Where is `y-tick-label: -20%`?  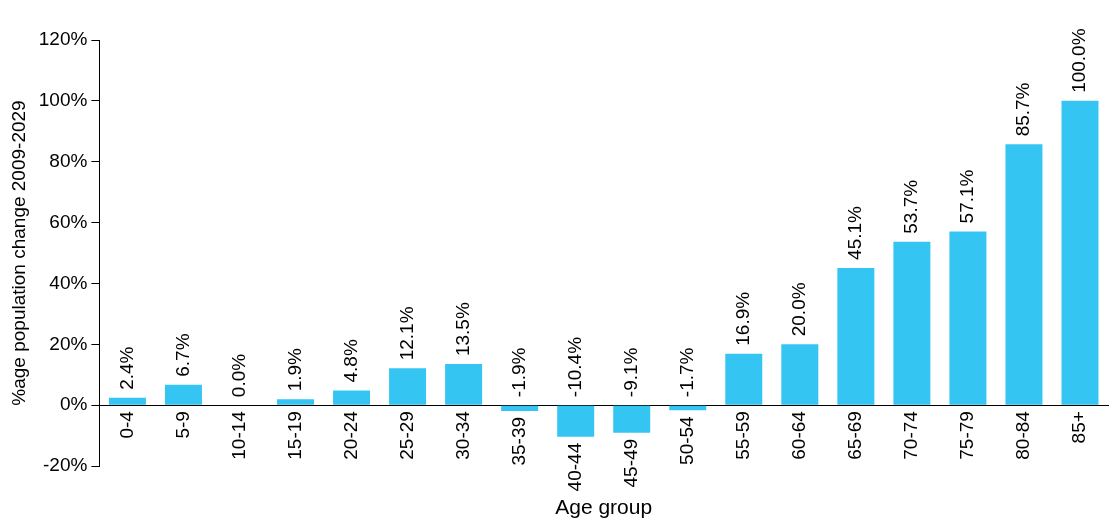 y-tick-label: -20% is located at coordinates (65, 465).